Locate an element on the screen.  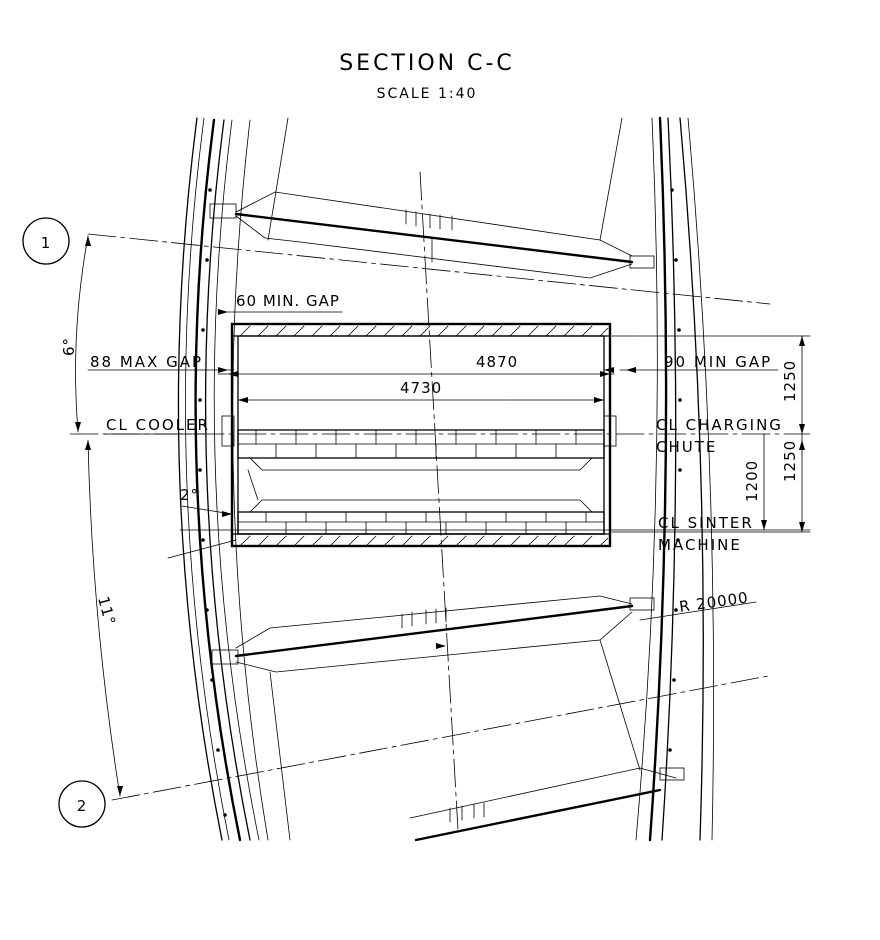
dim-1250-lower: 1250 is located at coordinates (790, 461).